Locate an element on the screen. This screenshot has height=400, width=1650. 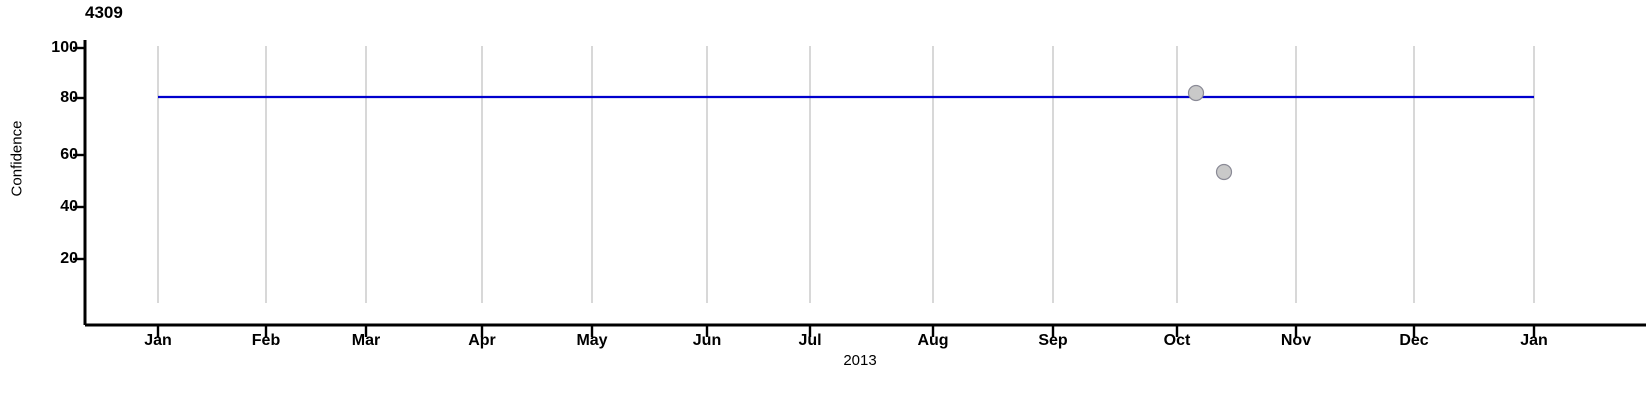
y-tick-label: 80 is located at coordinates (69, 97).